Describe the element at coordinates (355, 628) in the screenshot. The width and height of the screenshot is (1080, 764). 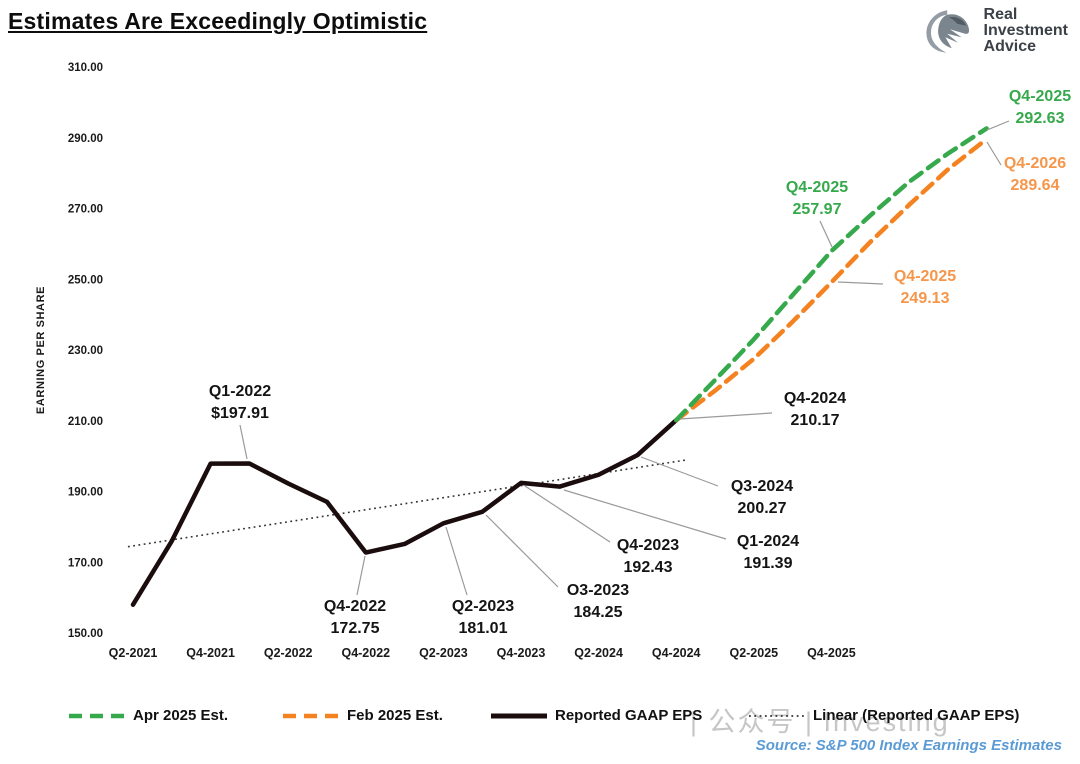
I see `svg-text: 172.75` at that location.